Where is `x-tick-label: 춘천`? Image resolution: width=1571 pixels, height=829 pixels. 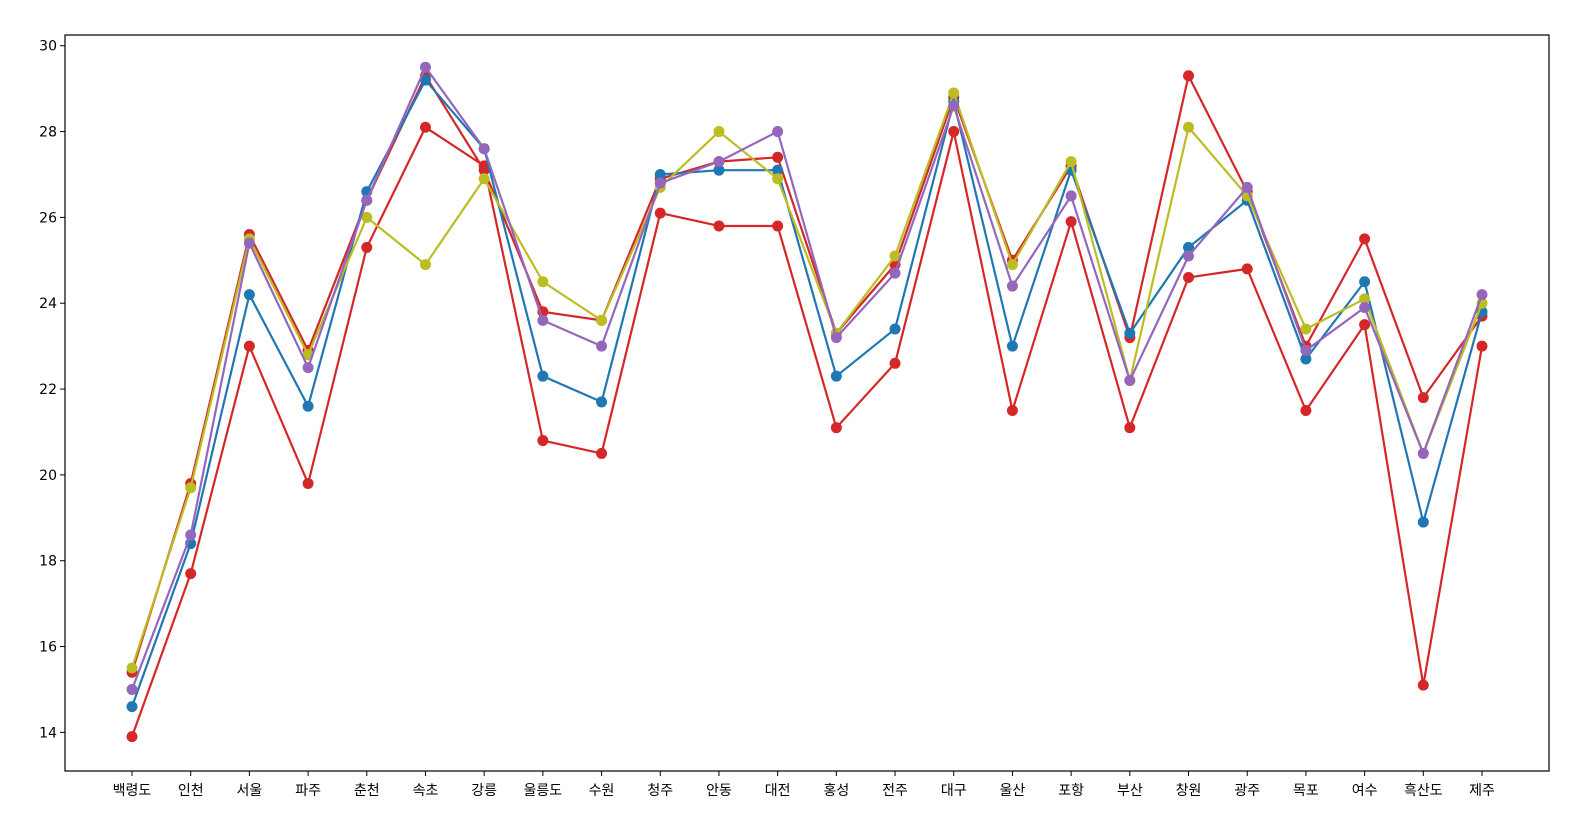 x-tick-label: 춘천 is located at coordinates (367, 791).